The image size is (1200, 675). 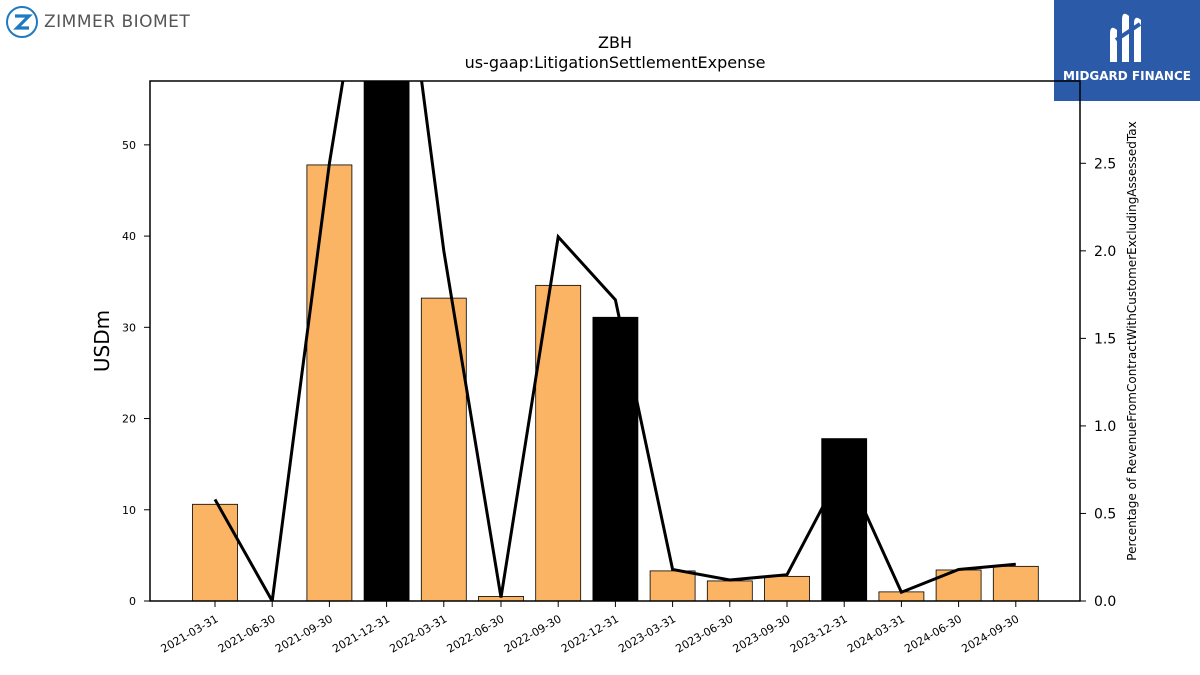 I want to click on x-tick-label: 2023-06-30, so click(x=704, y=633).